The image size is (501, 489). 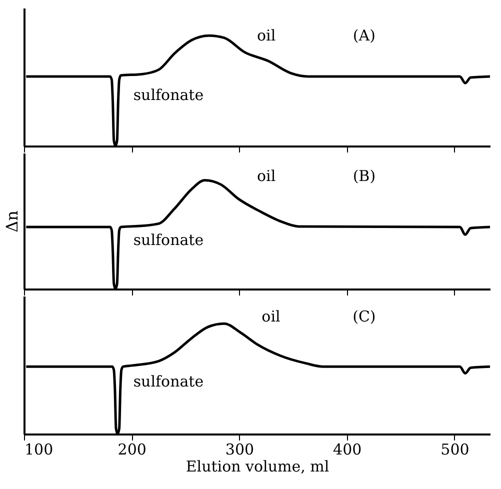 I want to click on x-tick-label: 300, so click(x=239, y=449).